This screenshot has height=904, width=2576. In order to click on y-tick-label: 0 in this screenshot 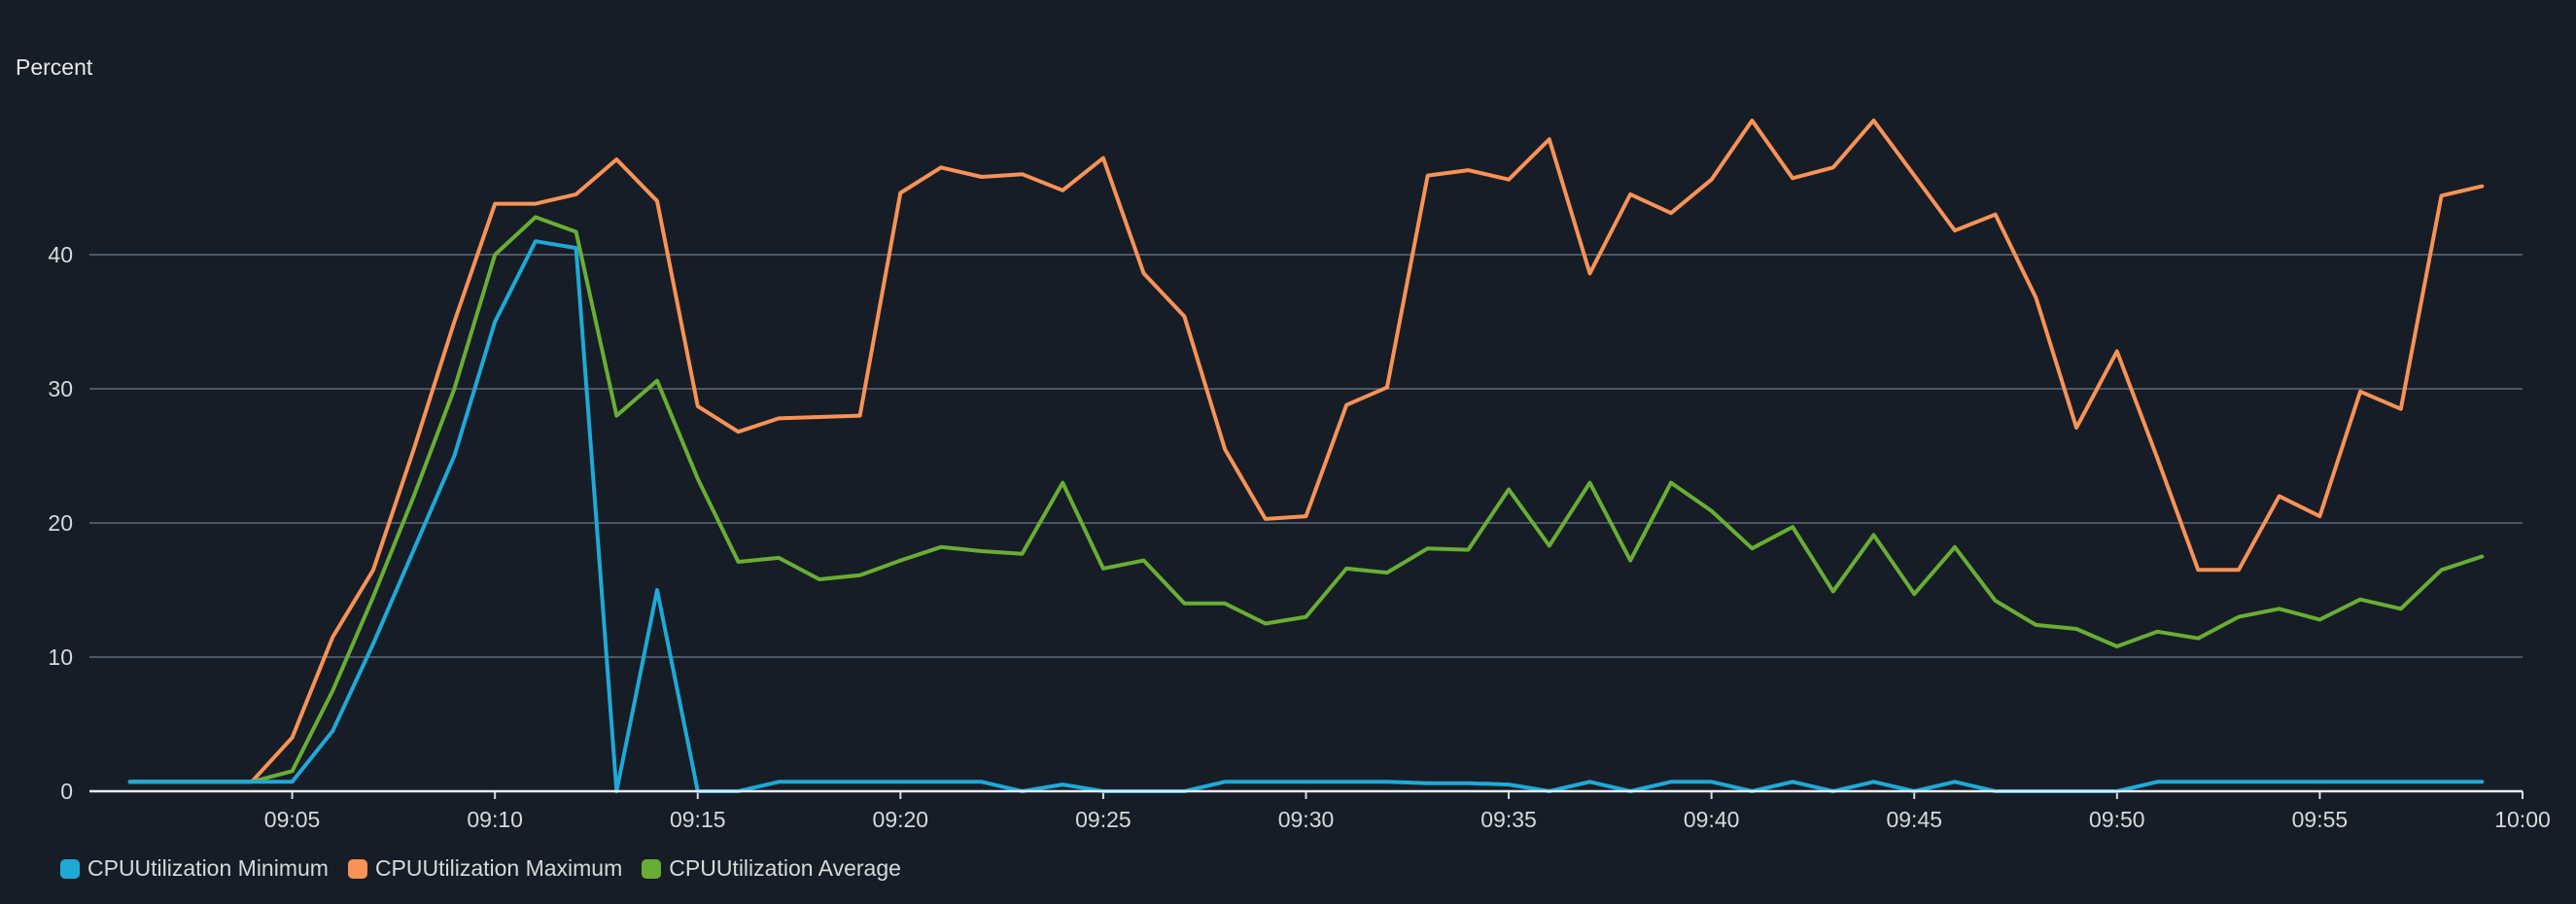, I will do `click(66, 792)`.